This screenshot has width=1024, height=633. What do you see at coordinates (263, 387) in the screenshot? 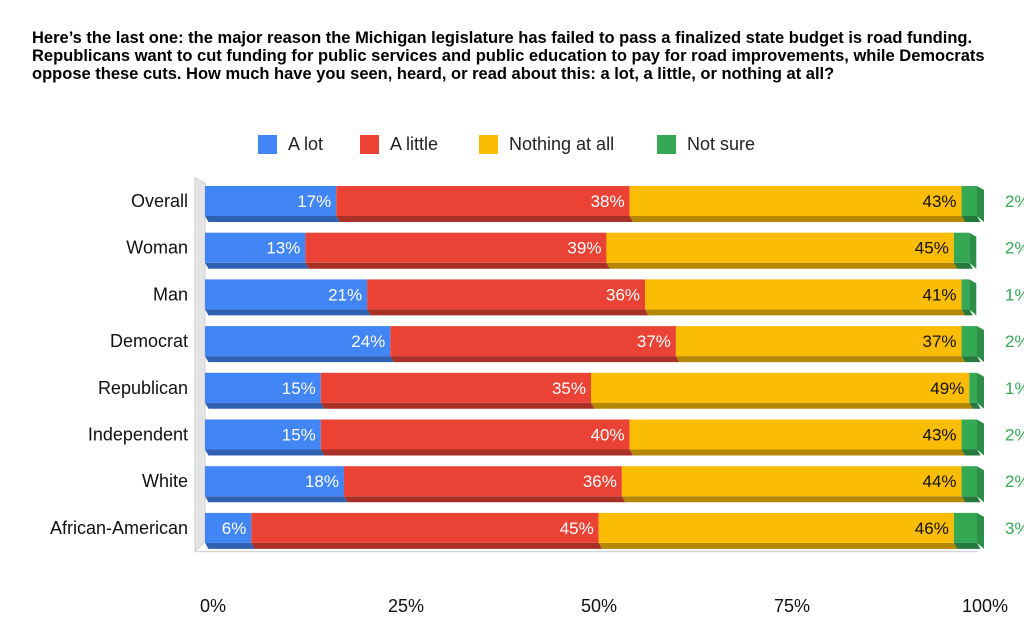
I see `bar-republican-a-lot` at bounding box center [263, 387].